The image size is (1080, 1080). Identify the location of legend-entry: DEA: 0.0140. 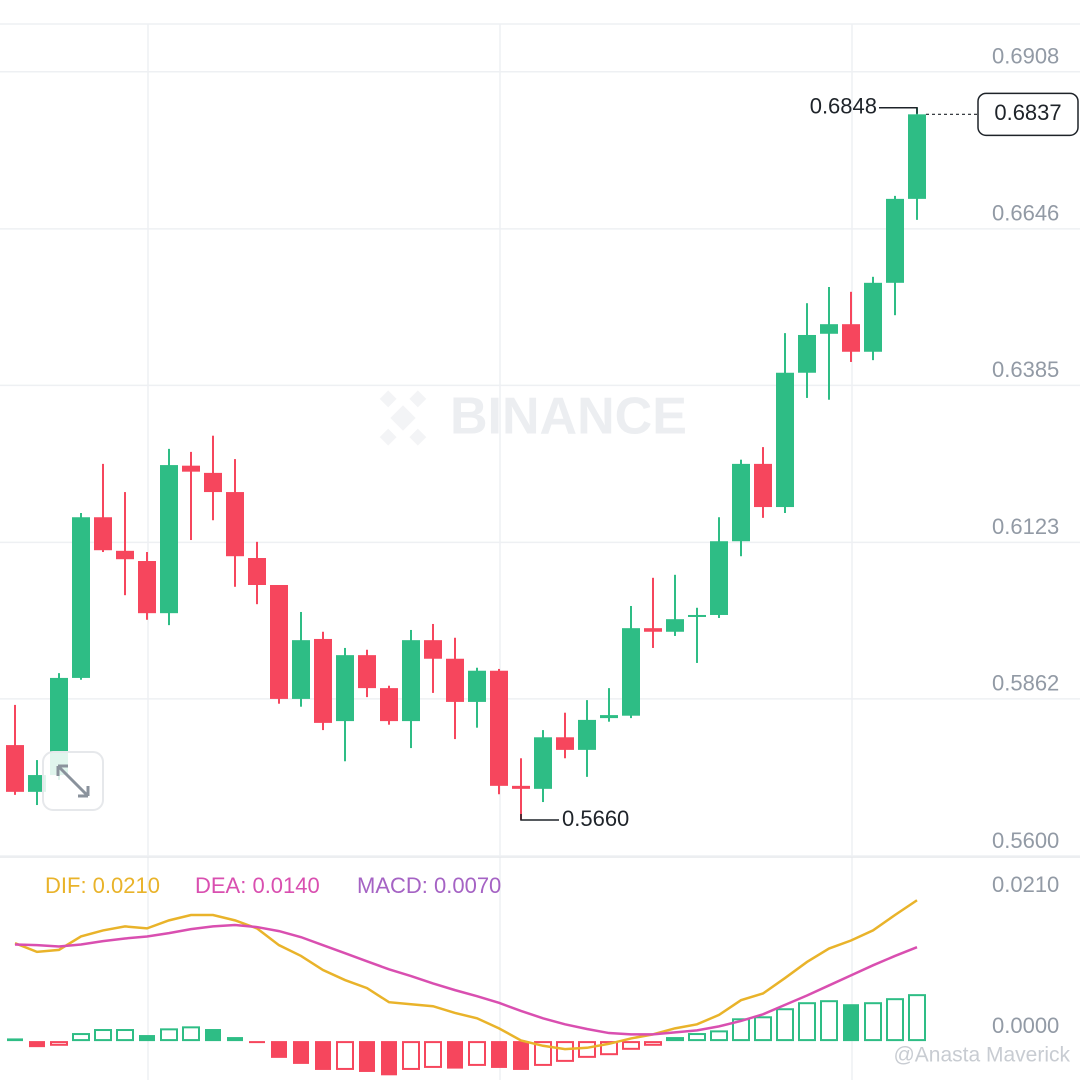
(257, 885).